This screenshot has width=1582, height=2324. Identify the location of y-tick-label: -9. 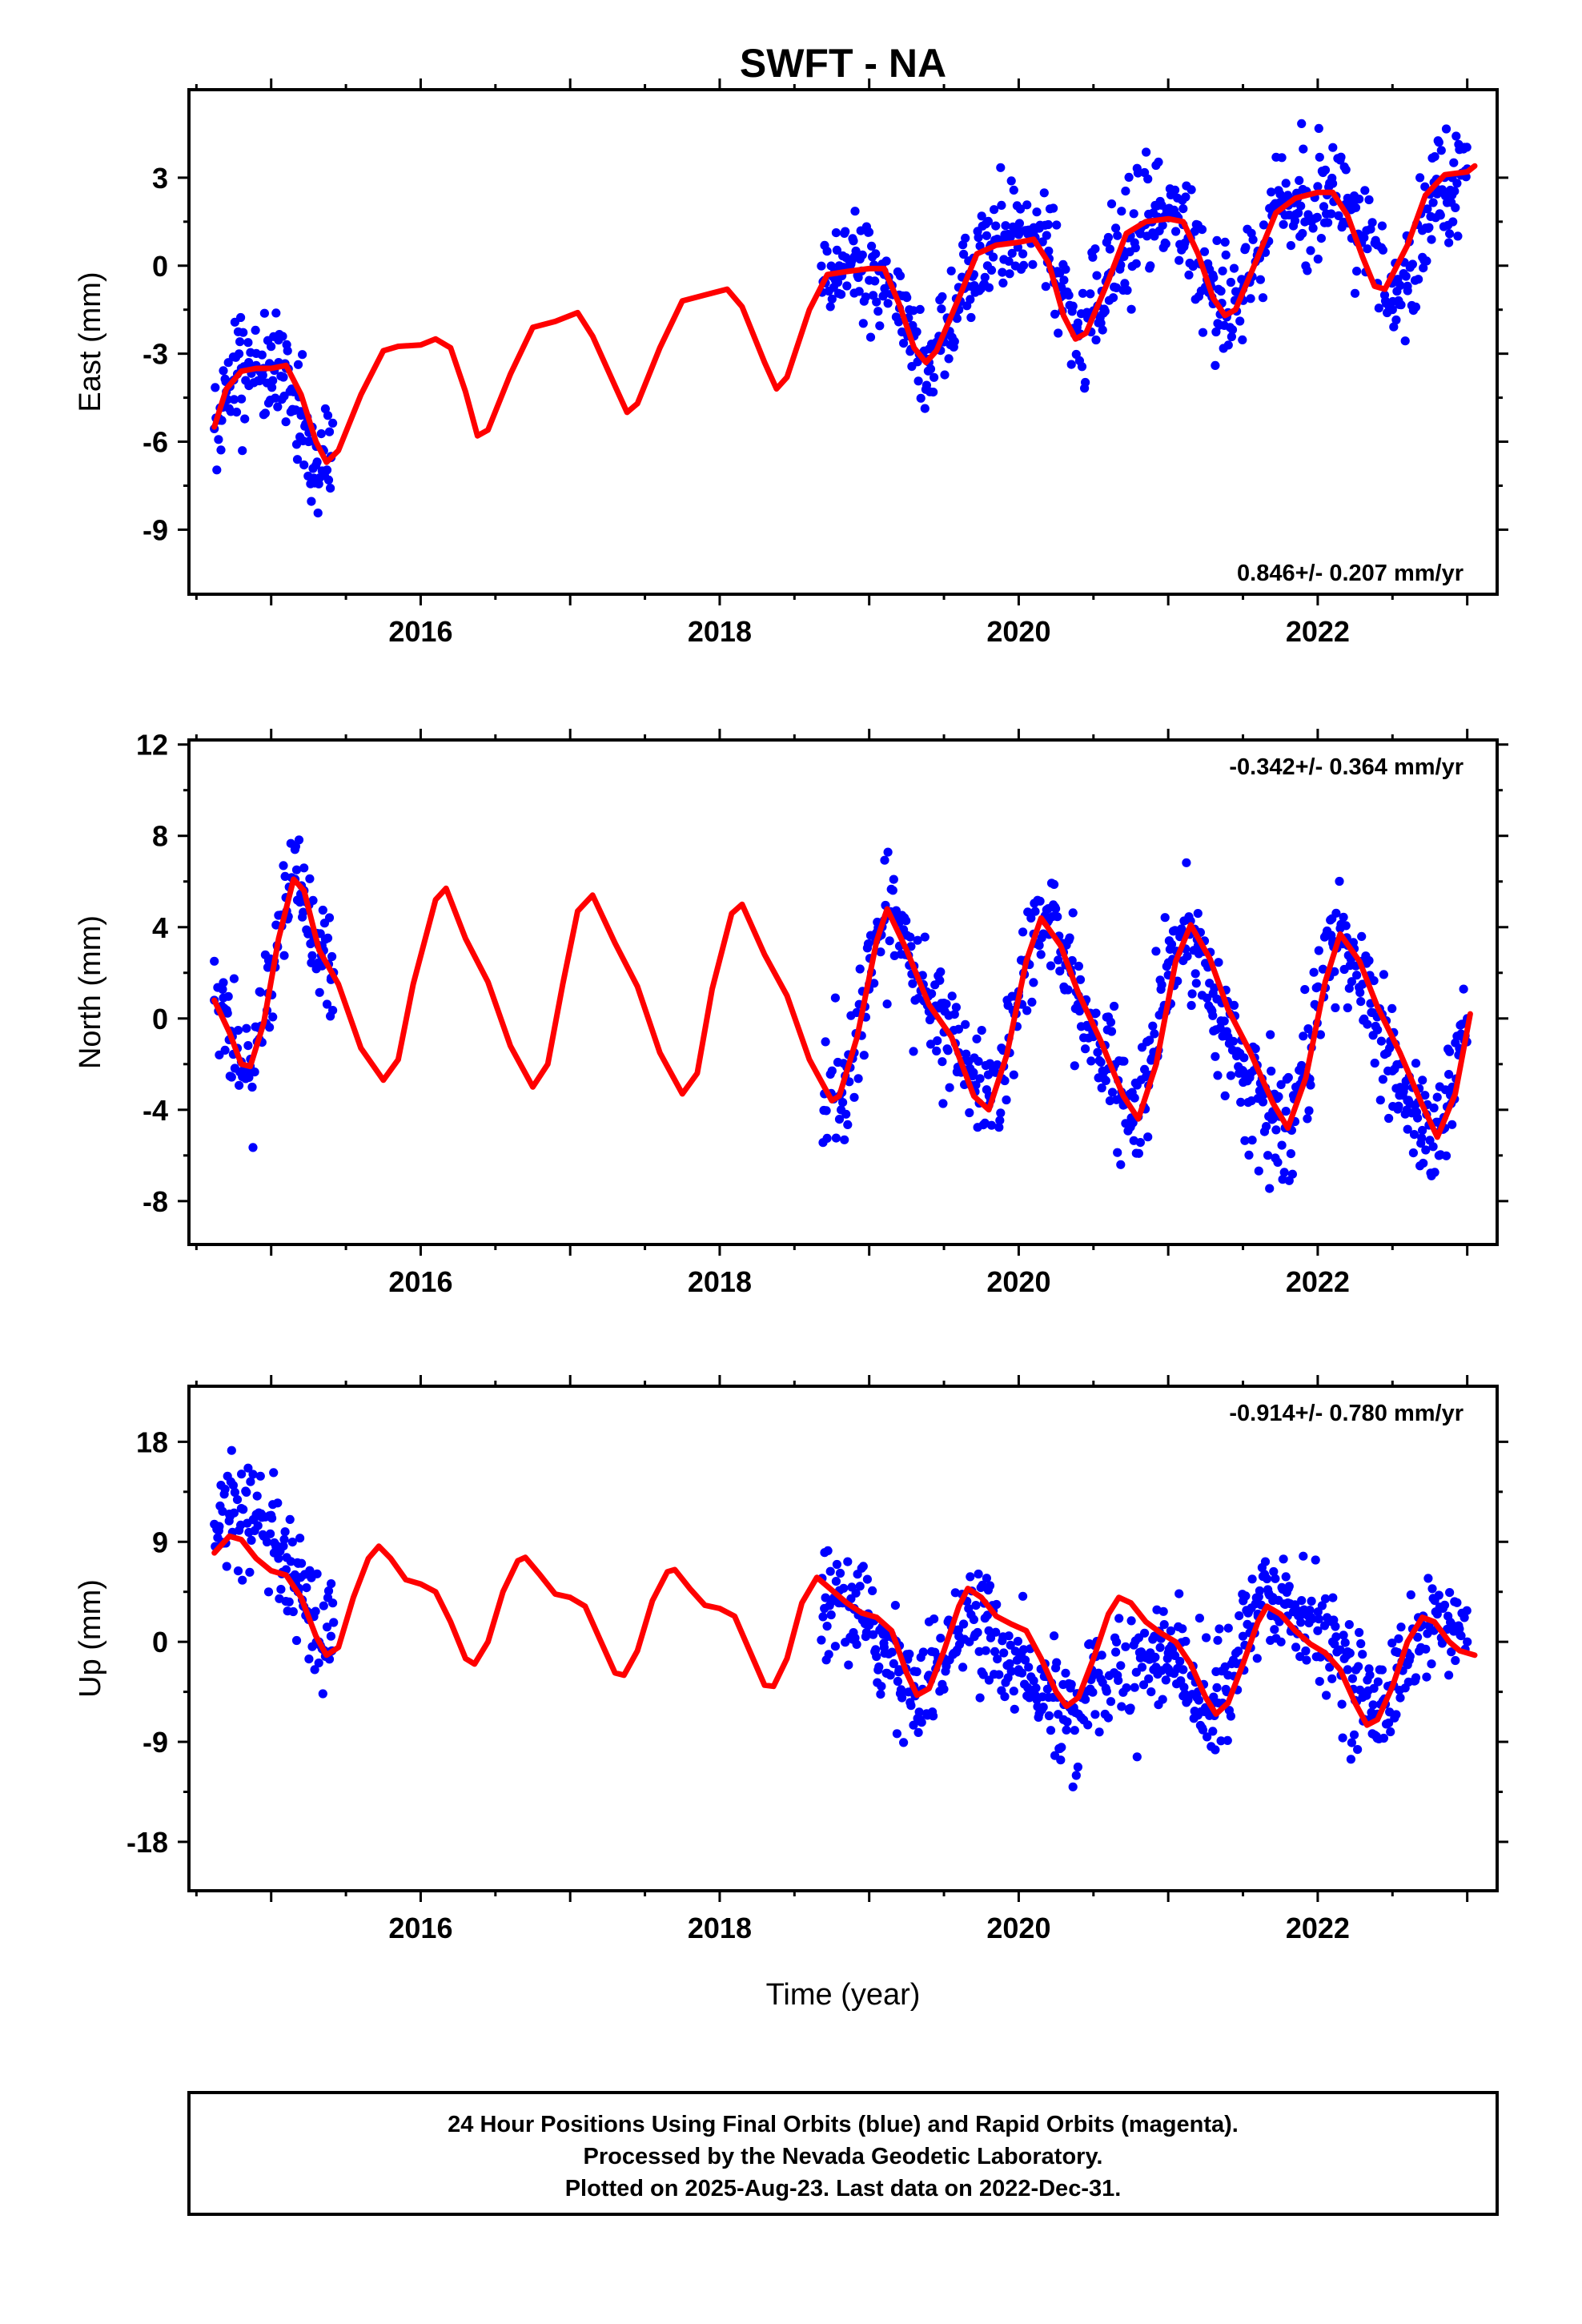
(155, 1742).